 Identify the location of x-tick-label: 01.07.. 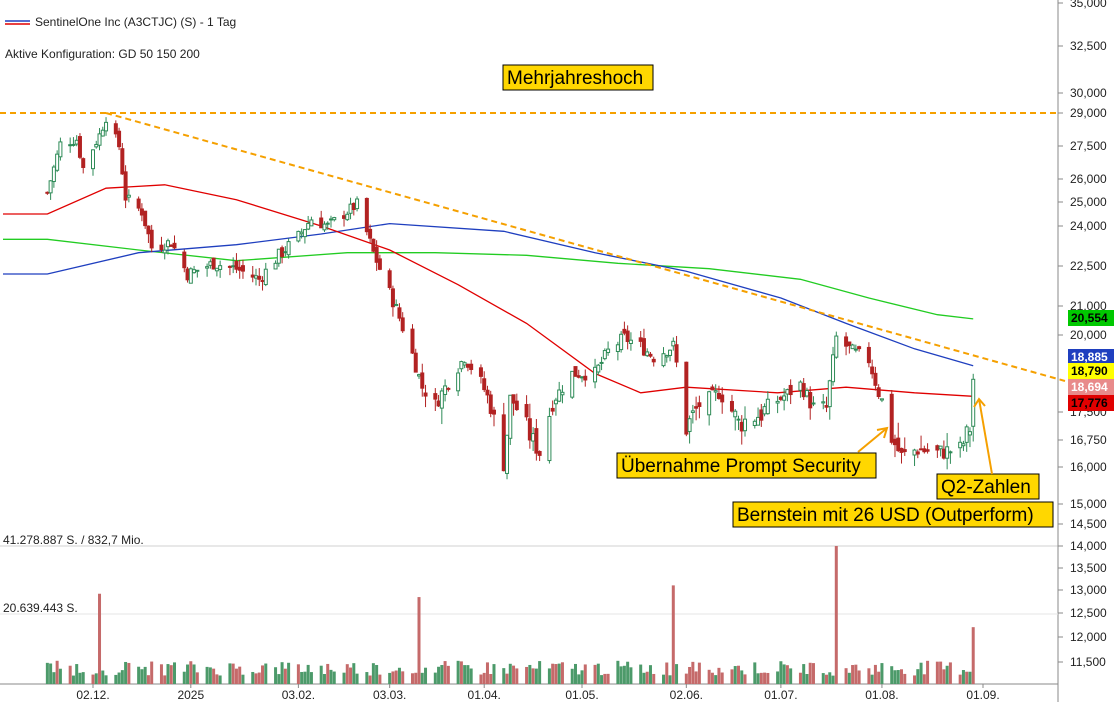
(780, 695).